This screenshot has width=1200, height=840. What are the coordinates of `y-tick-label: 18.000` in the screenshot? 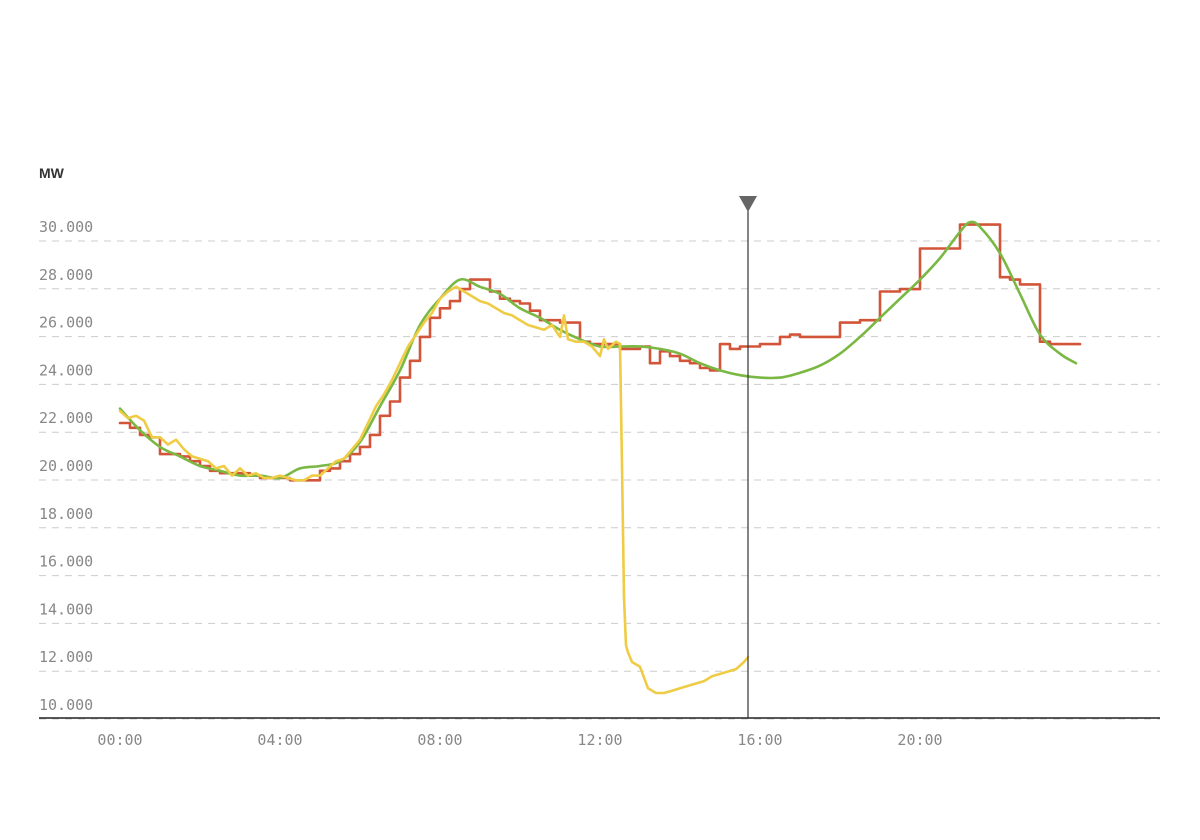 It's located at (66, 514).